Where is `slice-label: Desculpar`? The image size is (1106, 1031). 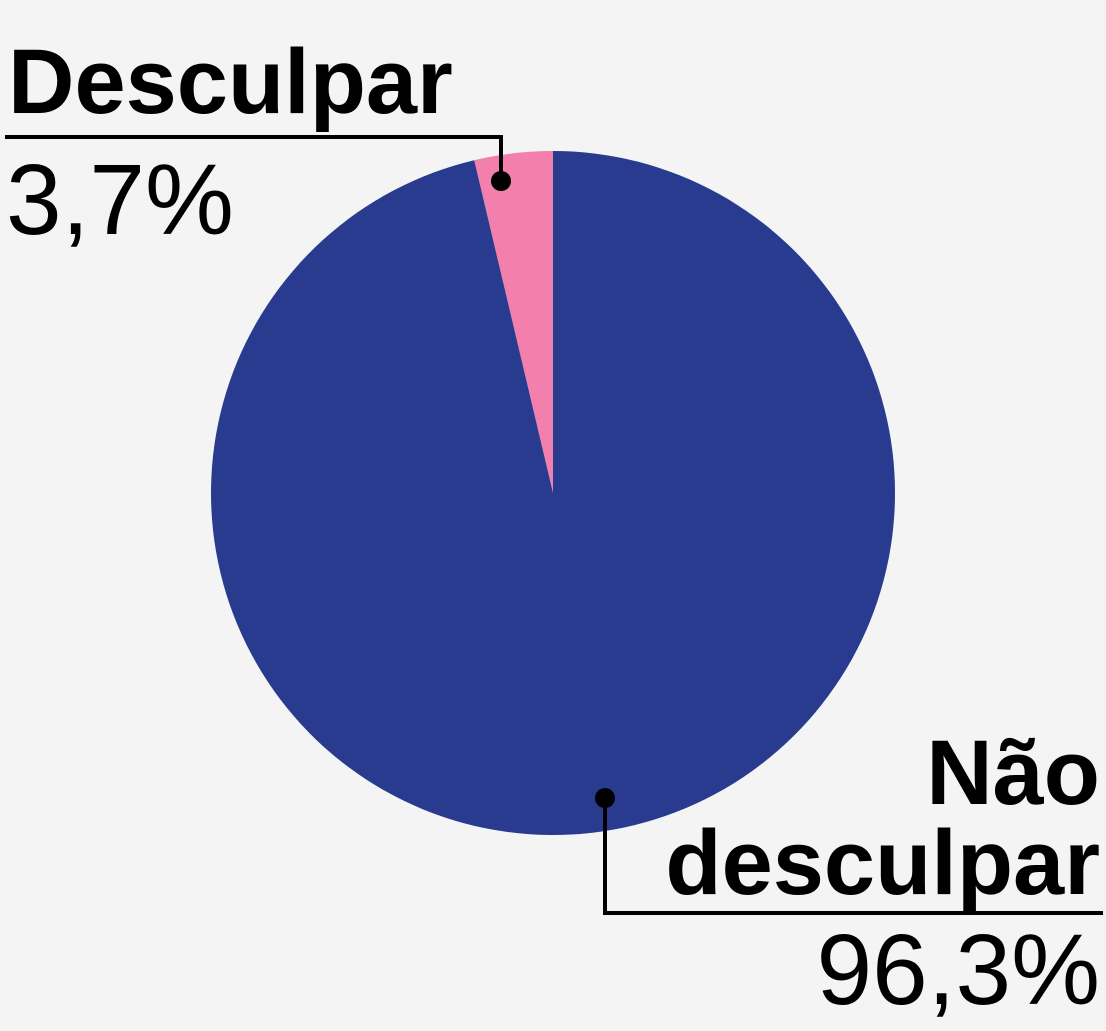 slice-label: Desculpar is located at coordinates (230, 82).